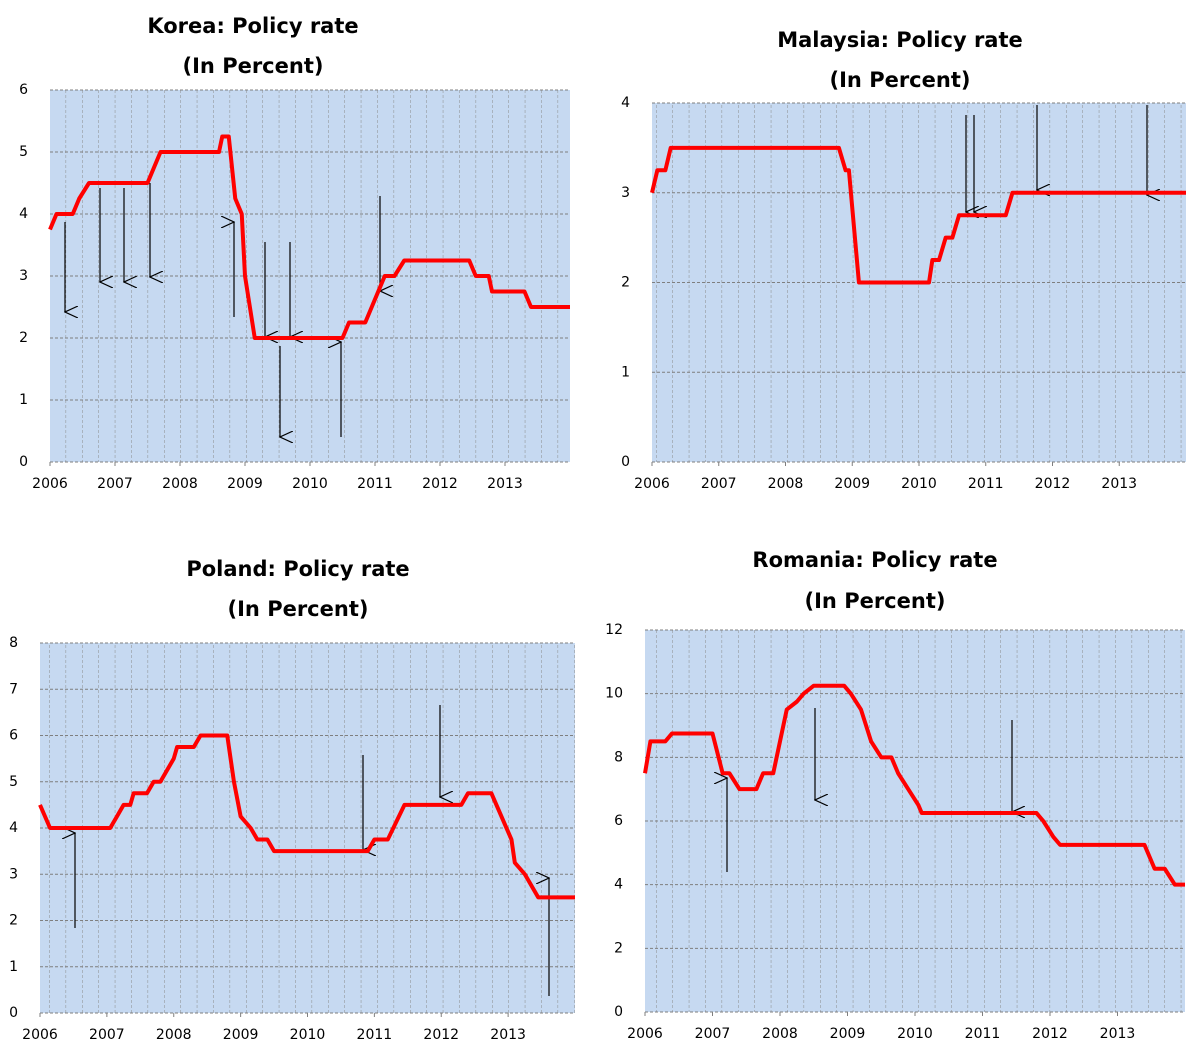 The image size is (1188, 1057). Describe the element at coordinates (297, 569) in the screenshot. I see `chart-title: Poland: Policy rate` at that location.